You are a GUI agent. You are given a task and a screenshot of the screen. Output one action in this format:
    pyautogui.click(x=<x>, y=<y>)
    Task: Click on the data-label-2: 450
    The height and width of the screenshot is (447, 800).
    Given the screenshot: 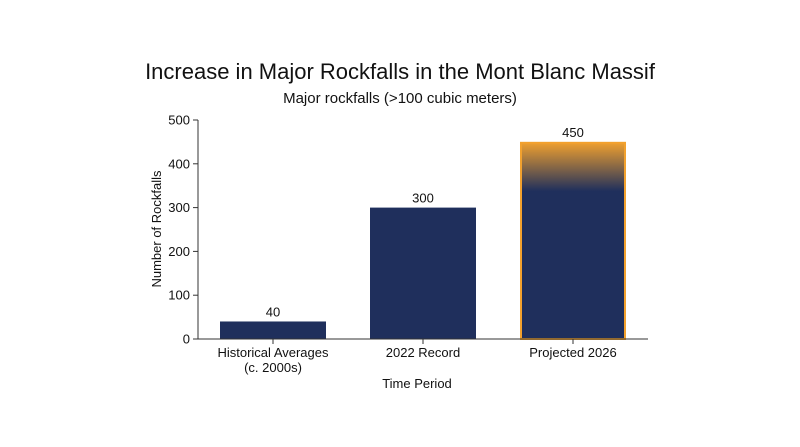 What is the action you would take?
    pyautogui.click(x=573, y=132)
    